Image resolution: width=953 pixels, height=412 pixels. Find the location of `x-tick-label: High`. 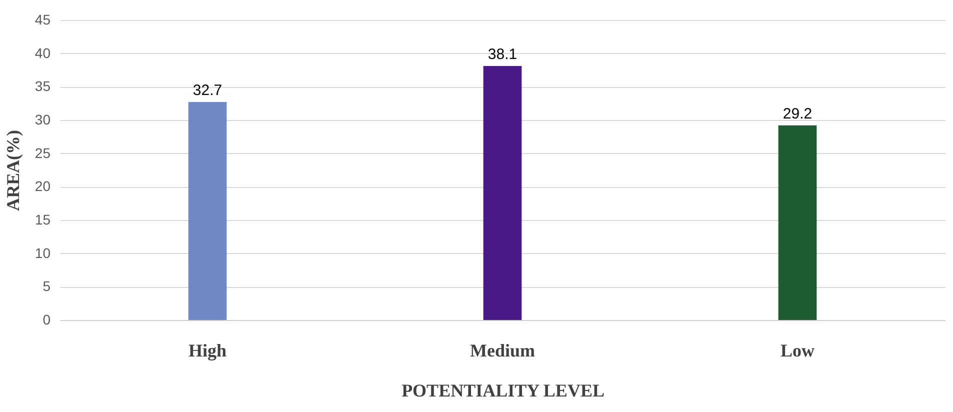

x-tick-label: High is located at coordinates (207, 350).